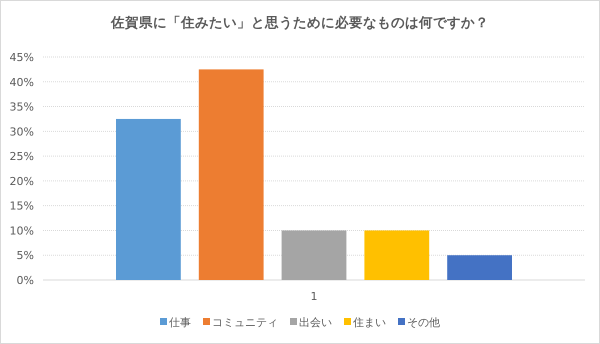 The image size is (600, 344). I want to click on legend-label: 出会い, so click(315, 322).